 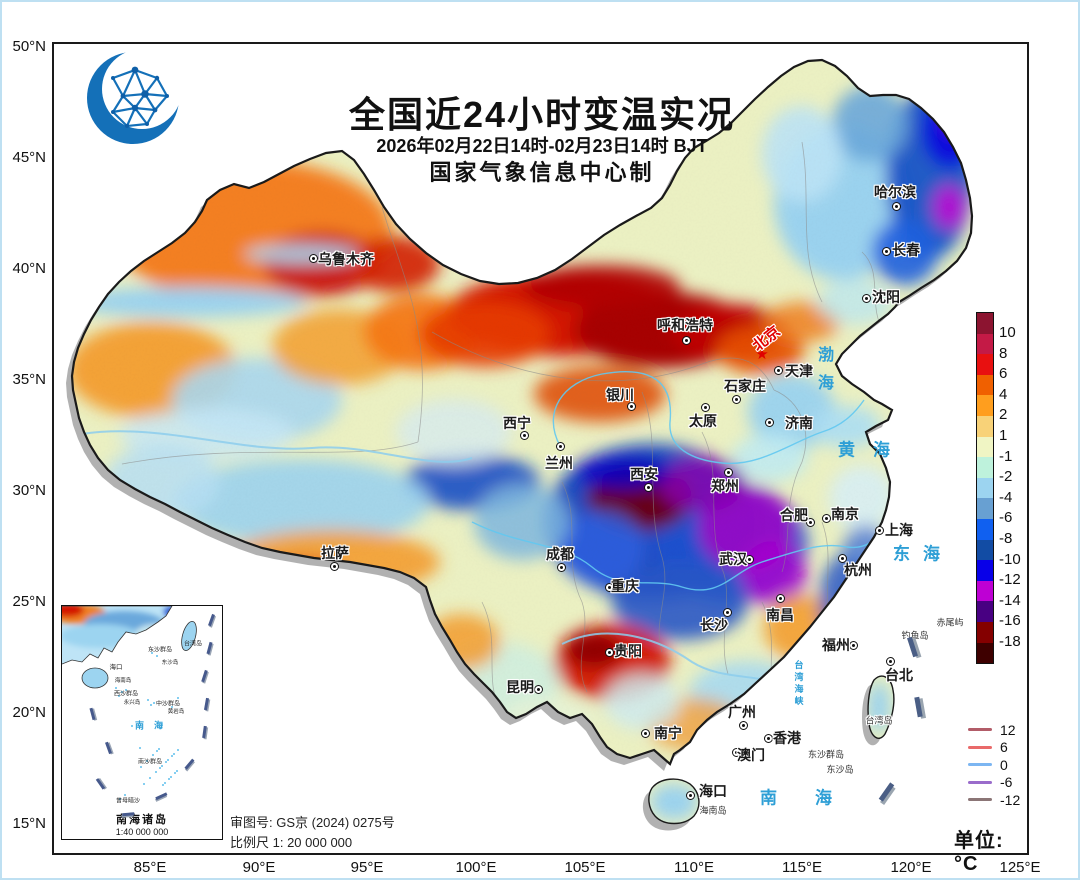 I want to click on sea-label: 台湾海峡, so click(x=798, y=684).